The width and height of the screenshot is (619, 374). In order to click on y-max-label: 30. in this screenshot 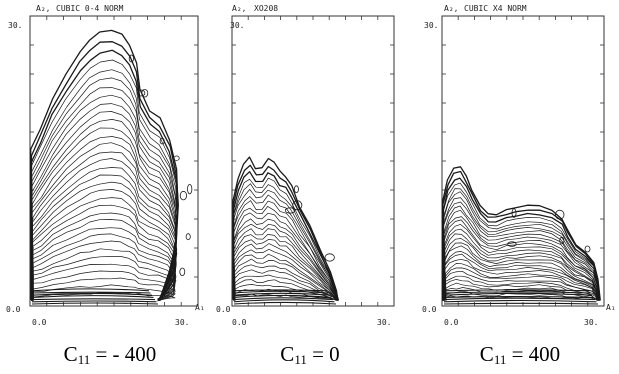, I will do `click(237, 25)`.